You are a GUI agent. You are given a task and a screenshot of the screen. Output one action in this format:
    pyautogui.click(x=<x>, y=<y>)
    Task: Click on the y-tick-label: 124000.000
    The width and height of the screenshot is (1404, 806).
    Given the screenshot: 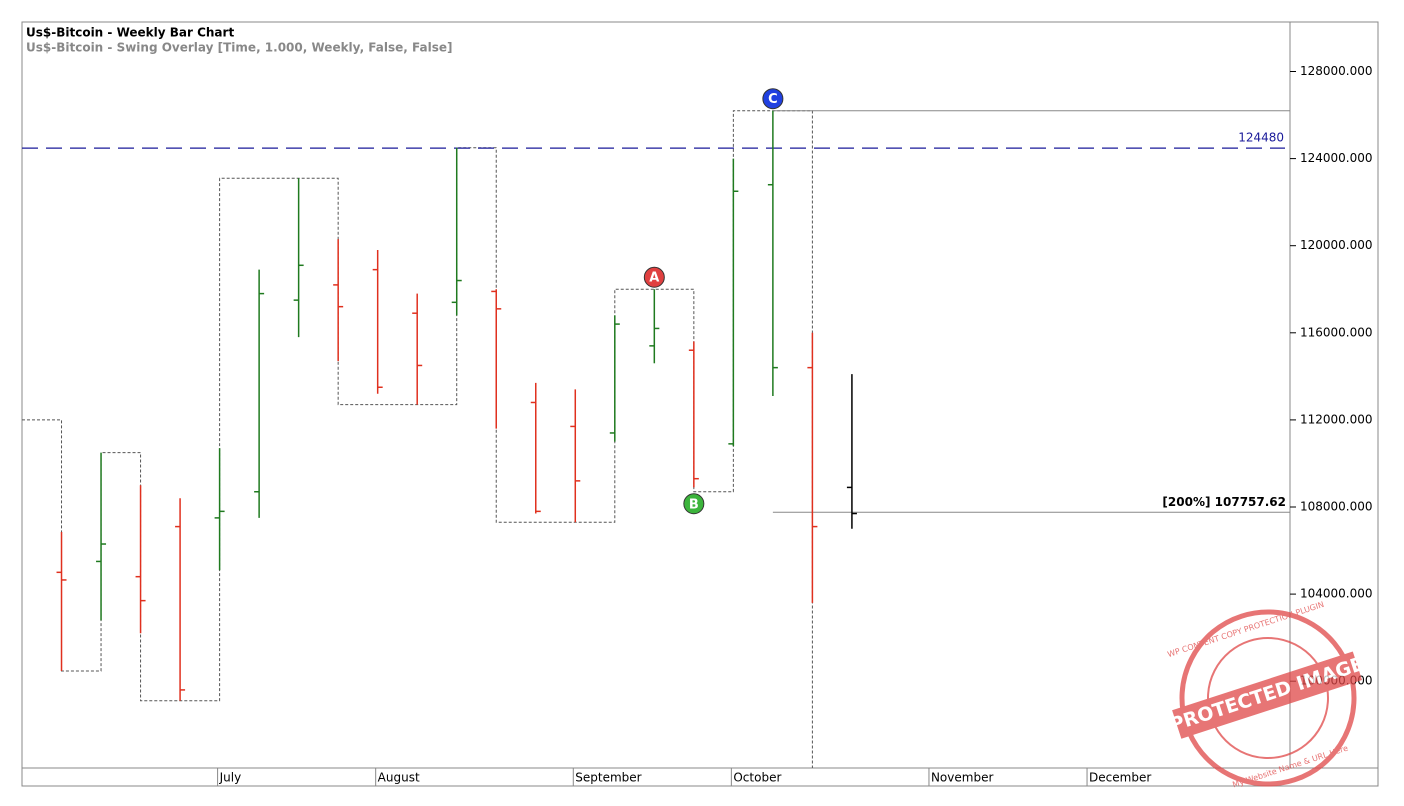 What is the action you would take?
    pyautogui.click(x=1336, y=158)
    